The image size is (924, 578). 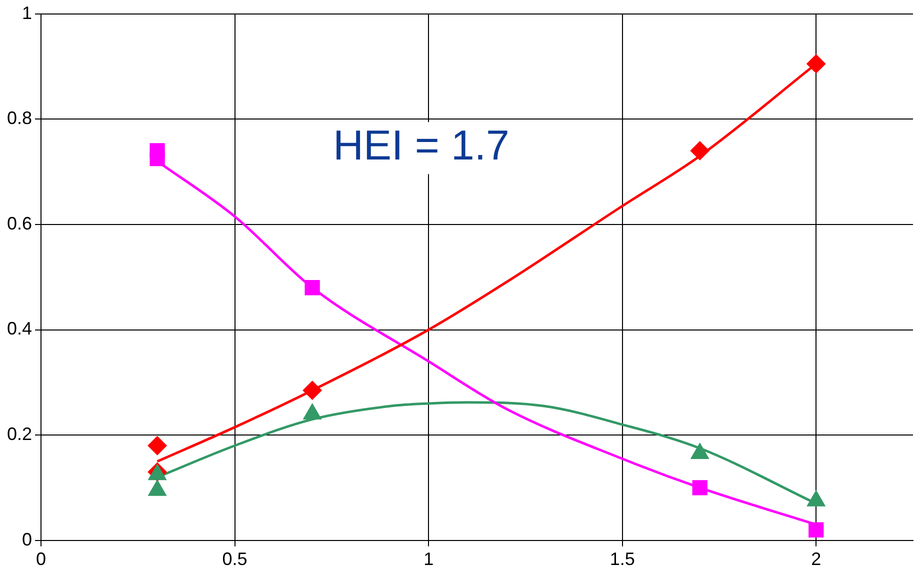 What do you see at coordinates (27, 539) in the screenshot?
I see `y-tick-label: 0` at bounding box center [27, 539].